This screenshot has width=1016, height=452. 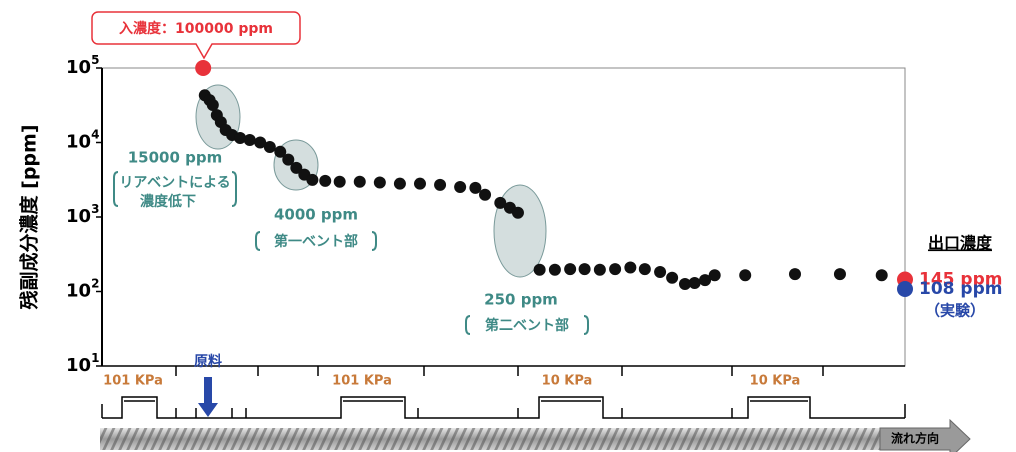 I want to click on y-tick-exponent: 3, so click(x=95, y=209).